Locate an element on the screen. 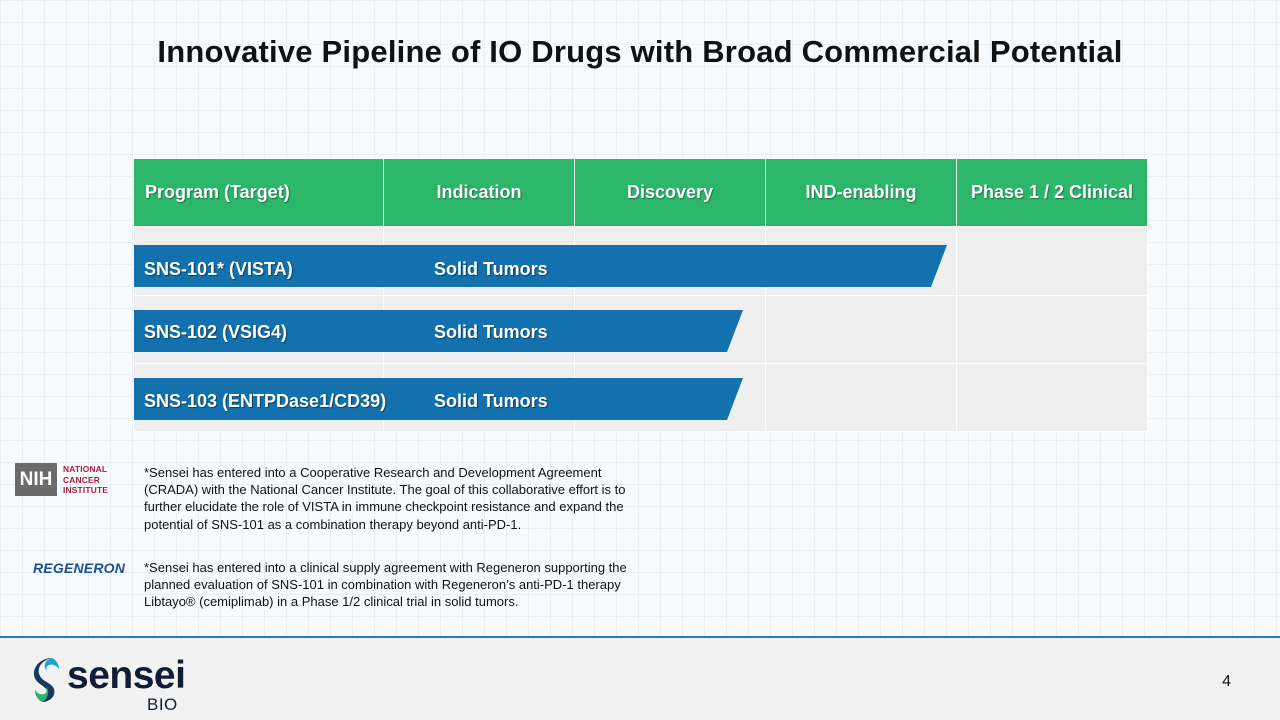  header-phase-1-2-clinical: Phase 1 / 2 Clinical is located at coordinates (1052, 193).